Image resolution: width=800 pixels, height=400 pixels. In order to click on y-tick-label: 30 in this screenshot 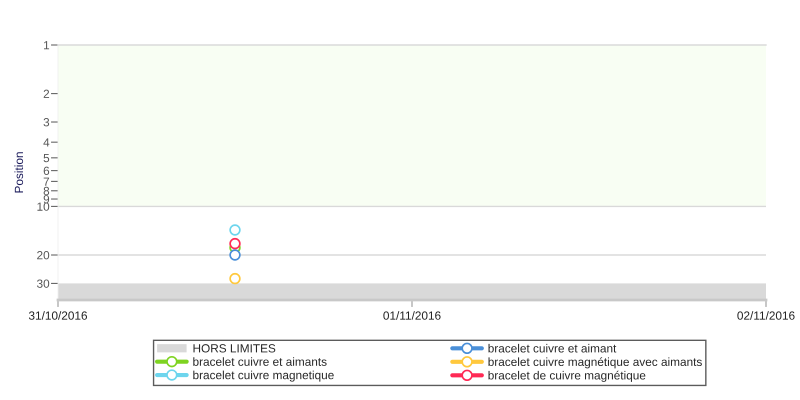, I will do `click(43, 283)`.